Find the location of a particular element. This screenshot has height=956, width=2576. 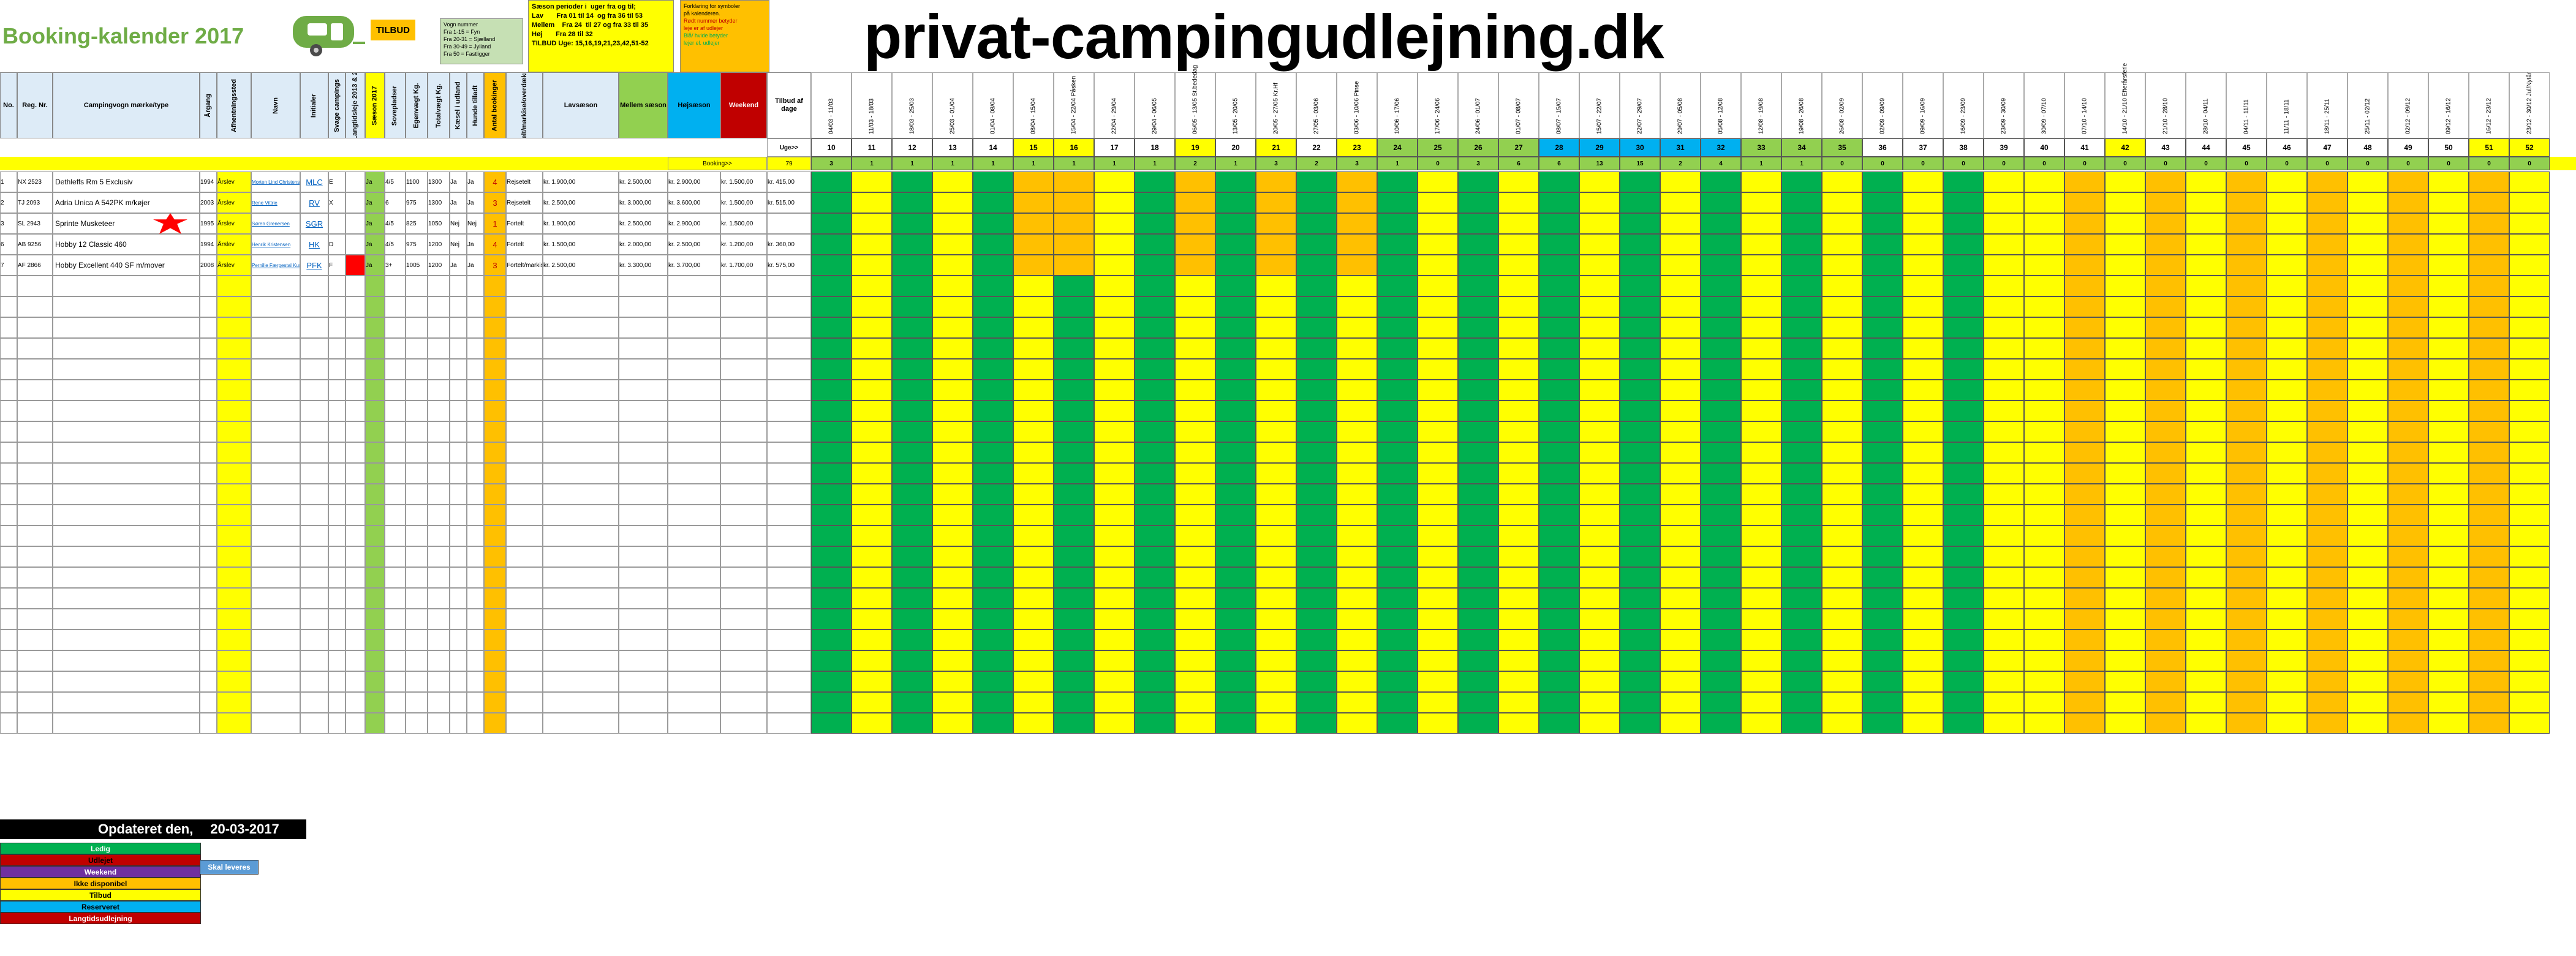

row-cell-camp: Dethleffs Rm 5 Exclusiv is located at coordinates (126, 181).